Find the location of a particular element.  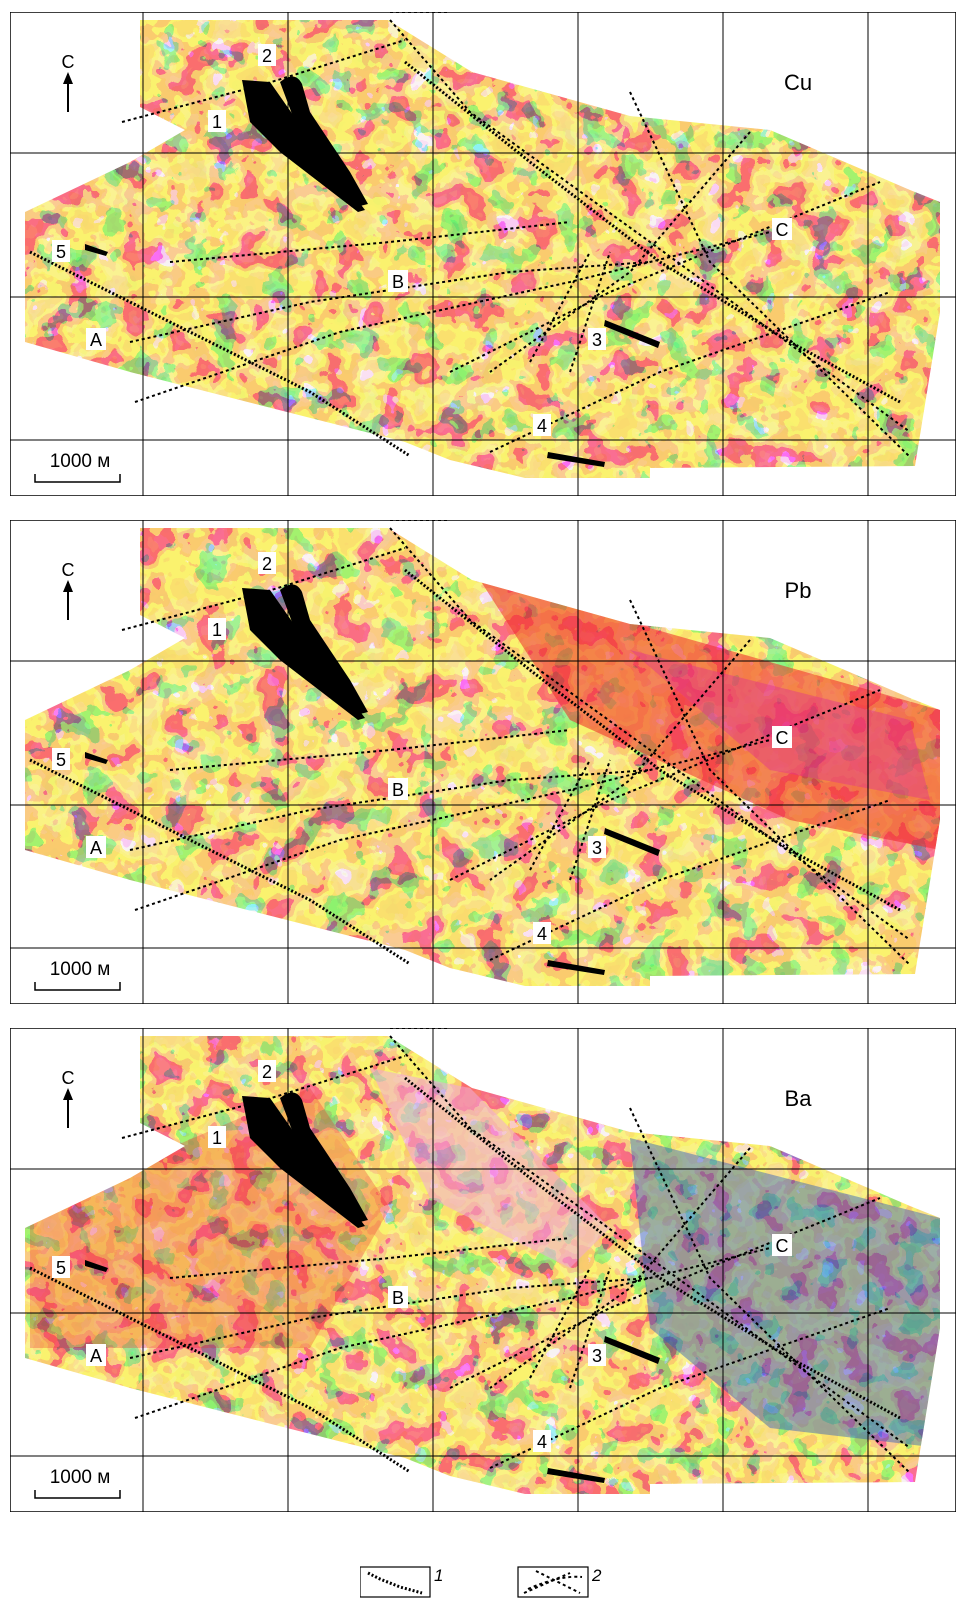

fault-symbol is located at coordinates (553, 1582).